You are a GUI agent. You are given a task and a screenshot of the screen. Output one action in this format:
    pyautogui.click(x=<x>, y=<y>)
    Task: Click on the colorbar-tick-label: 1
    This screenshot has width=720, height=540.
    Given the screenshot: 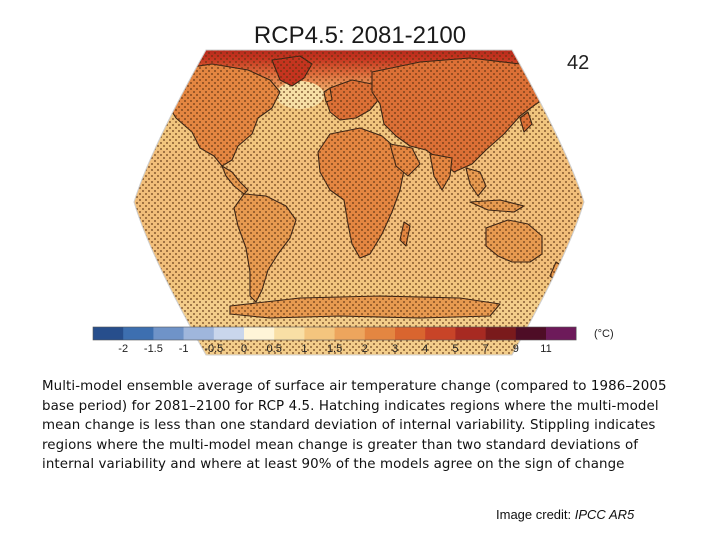 What is the action you would take?
    pyautogui.click(x=304, y=349)
    